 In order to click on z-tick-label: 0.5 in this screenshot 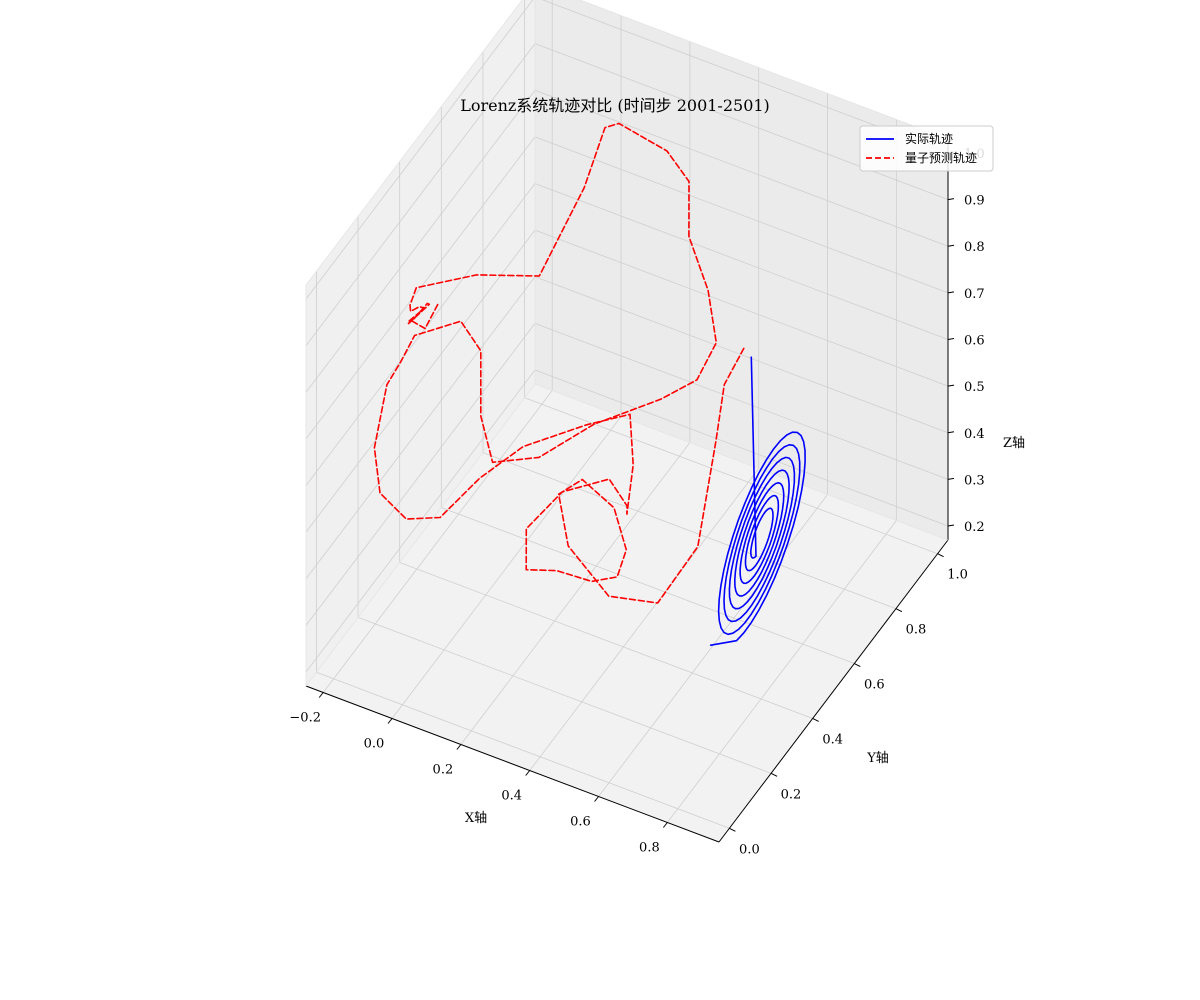, I will do `click(974, 387)`.